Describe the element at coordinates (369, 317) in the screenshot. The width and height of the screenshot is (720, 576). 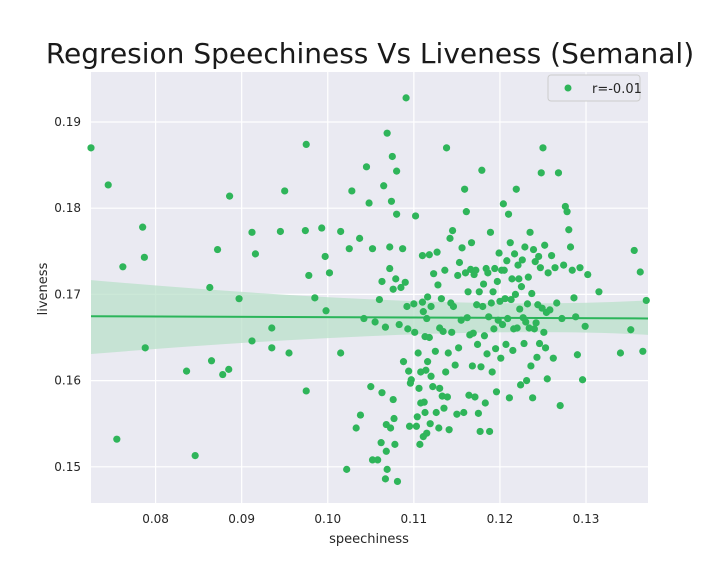
I see `regression-line-group` at that location.